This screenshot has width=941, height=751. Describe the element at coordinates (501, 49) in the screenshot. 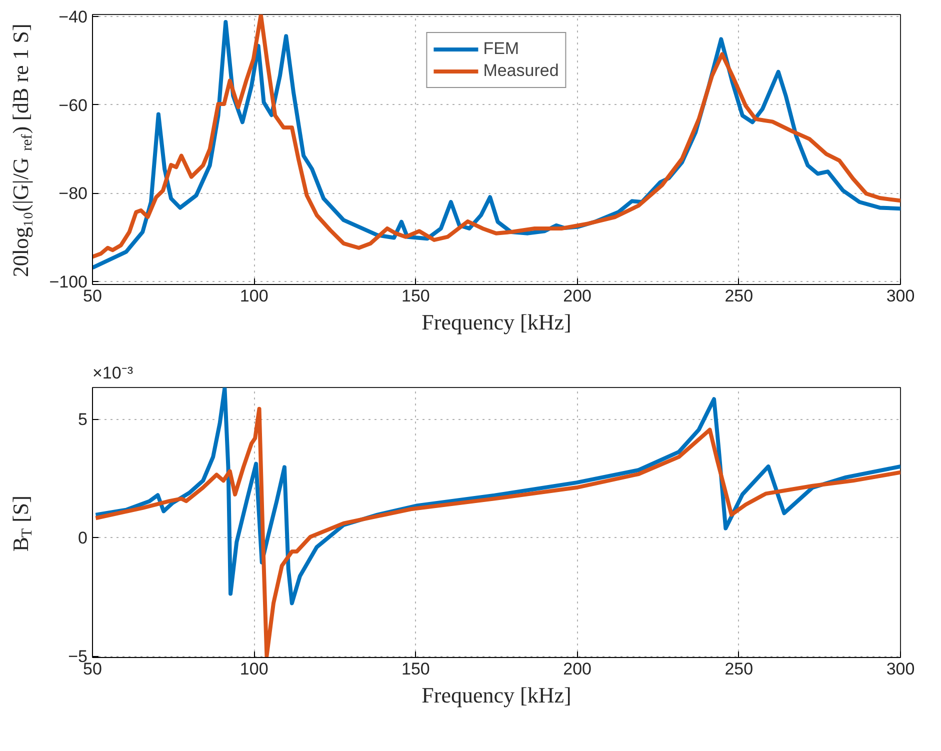

I see `legend-label: FEM` at that location.